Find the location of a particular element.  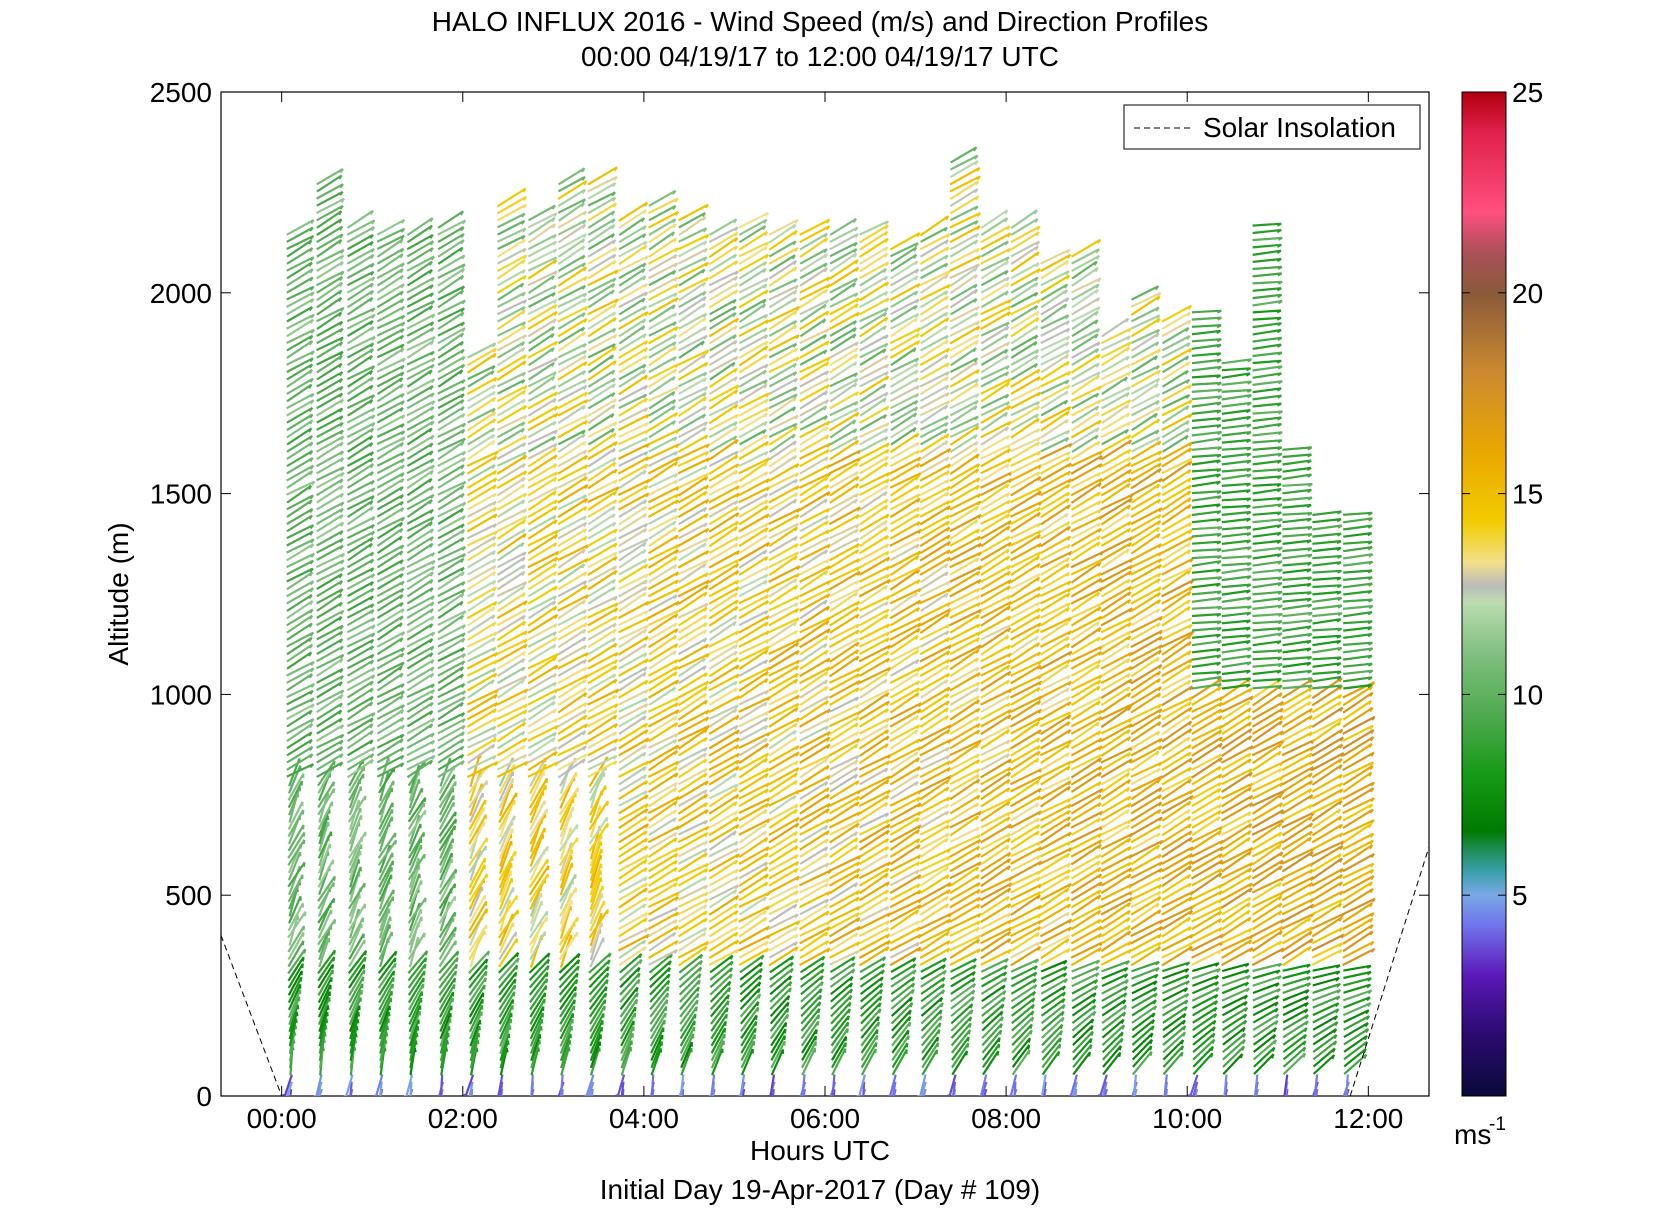

colorbar-unit-label: ms is located at coordinates (1472, 1134).